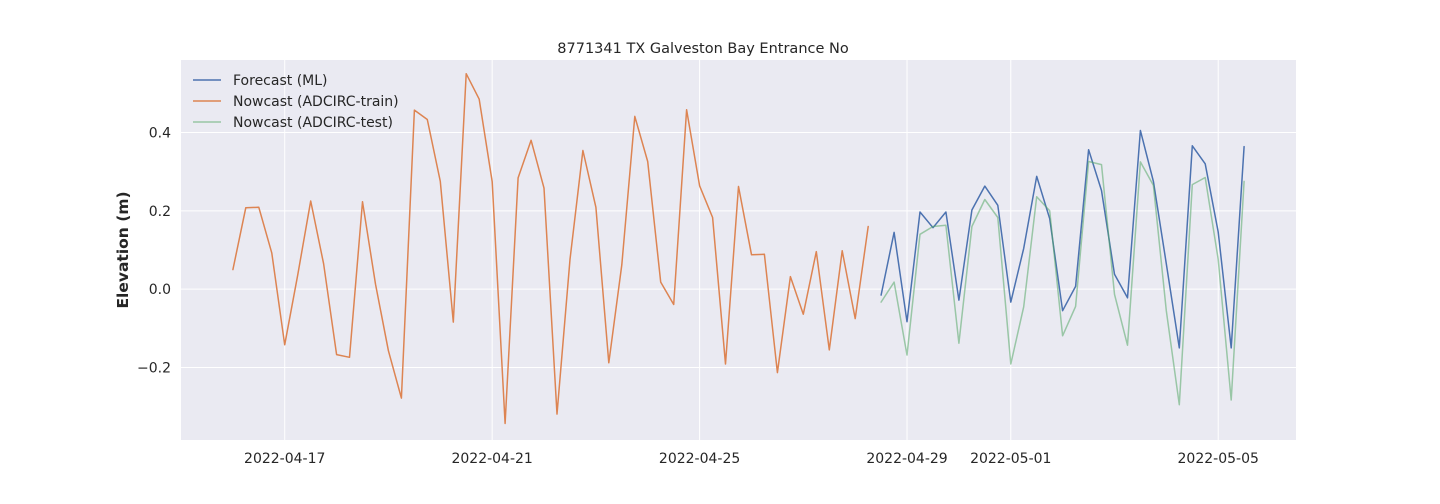 This screenshot has height=504, width=1440. Describe the element at coordinates (154, 369) in the screenshot. I see `y-tick-label: −0.2` at that location.